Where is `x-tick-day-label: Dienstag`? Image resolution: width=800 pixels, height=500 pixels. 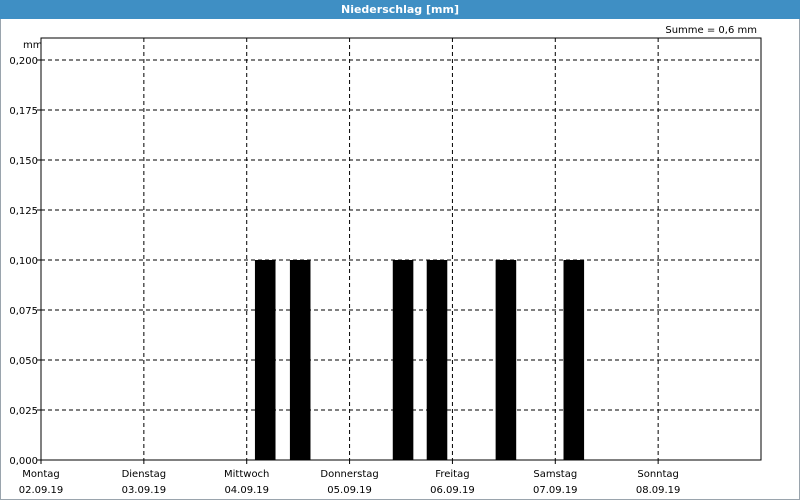 x-tick-day-label: Dienstag is located at coordinates (144, 474).